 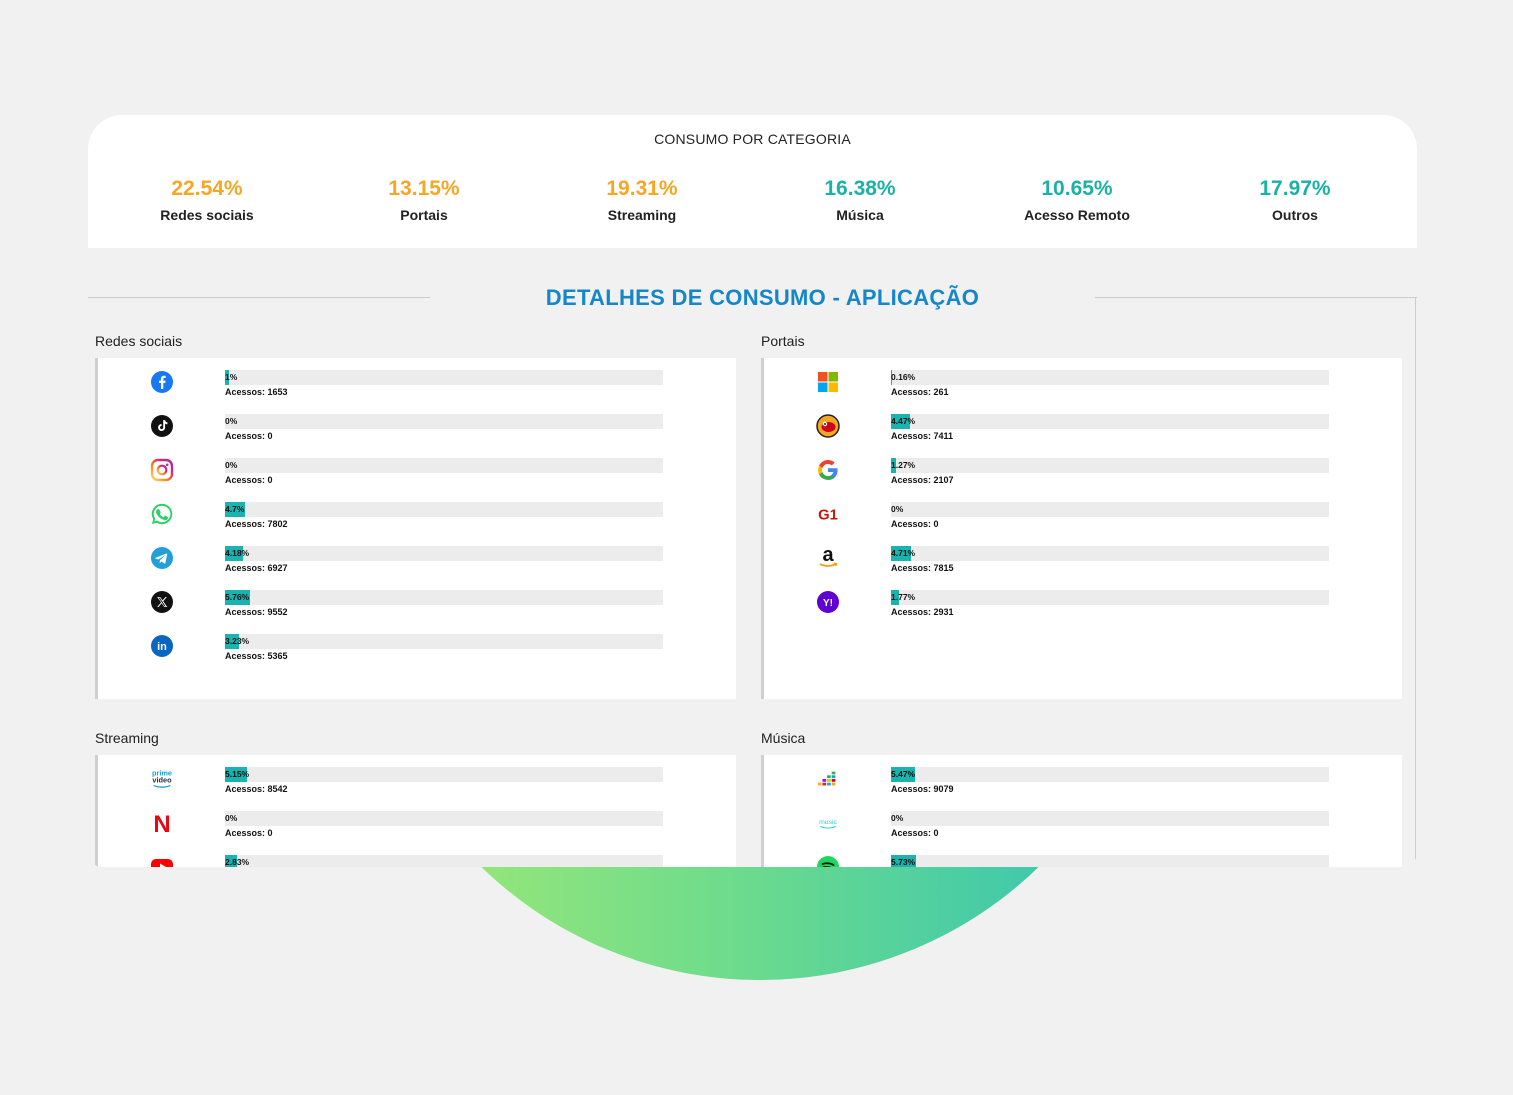 What do you see at coordinates (1083, 524) in the screenshot?
I see `app-row: G1 0% Acessos: 0` at bounding box center [1083, 524].